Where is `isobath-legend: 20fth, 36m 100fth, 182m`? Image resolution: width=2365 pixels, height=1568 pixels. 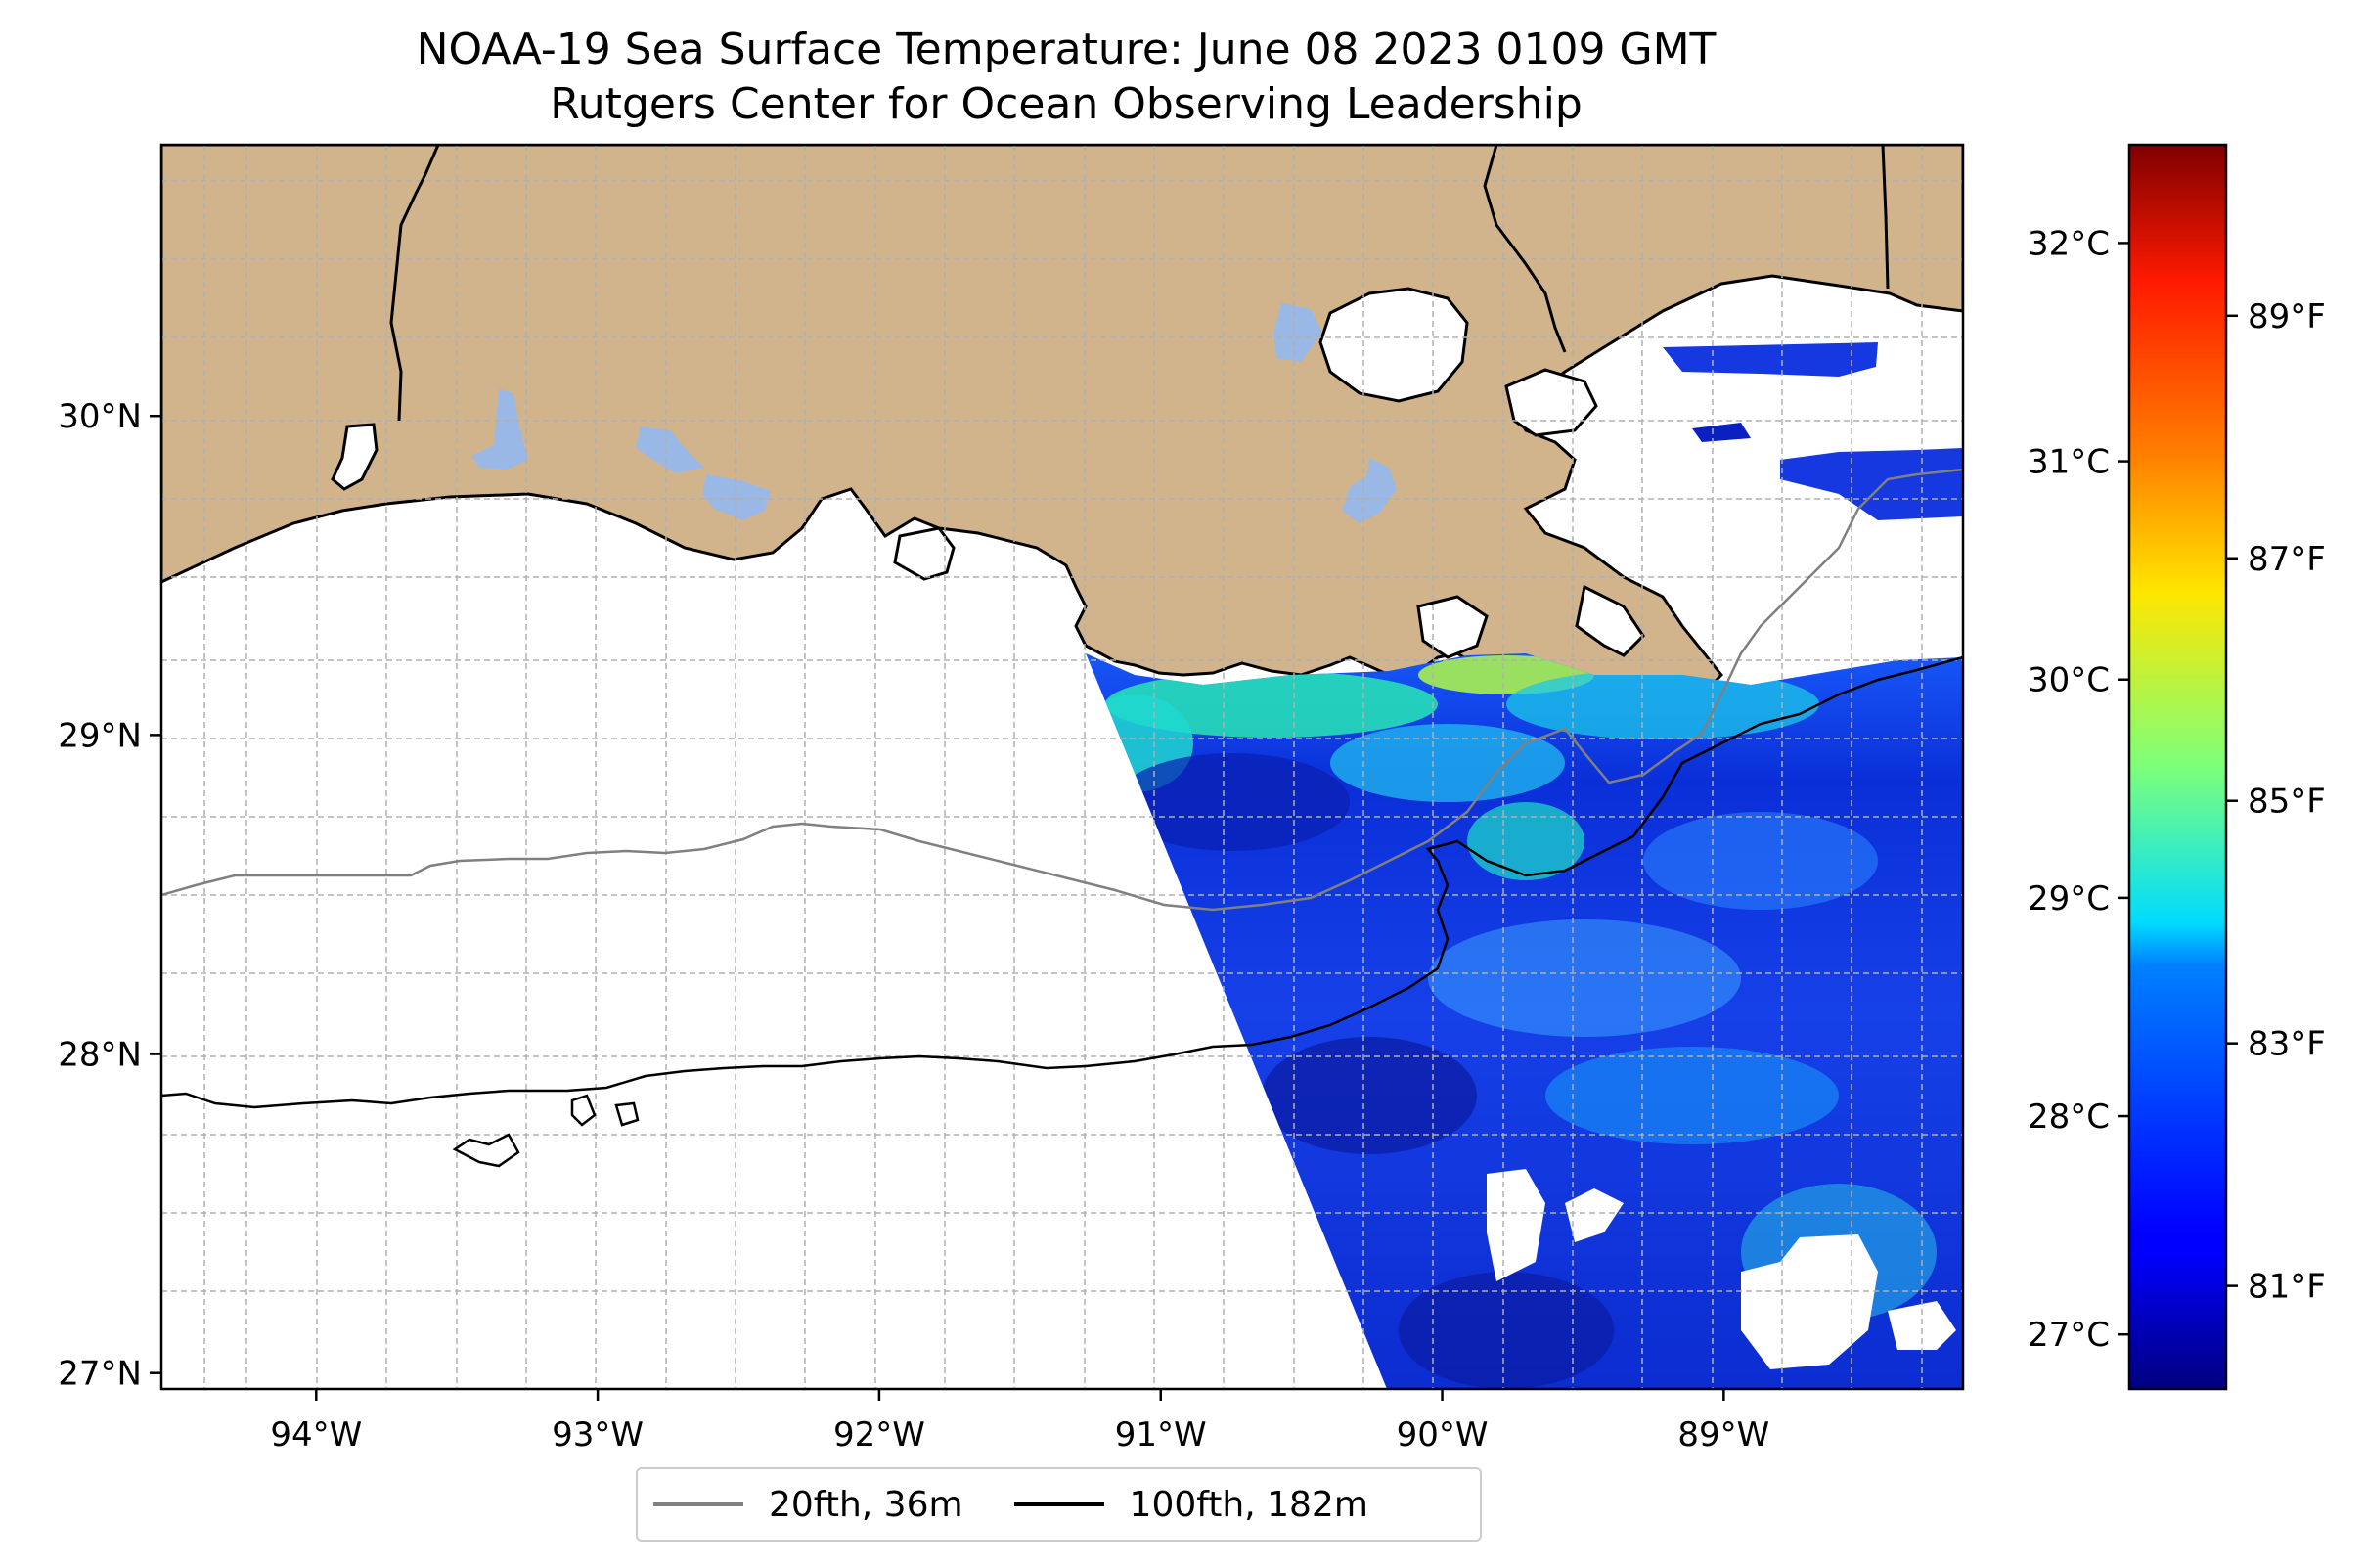
isobath-legend: 20fth, 36m 100fth, 182m is located at coordinates (1059, 1504).